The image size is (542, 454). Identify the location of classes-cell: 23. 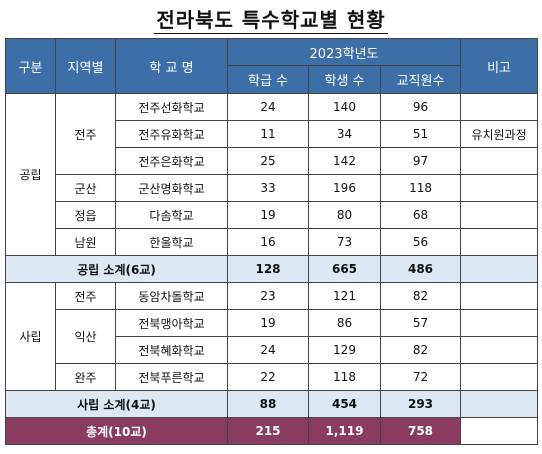
(268, 296).